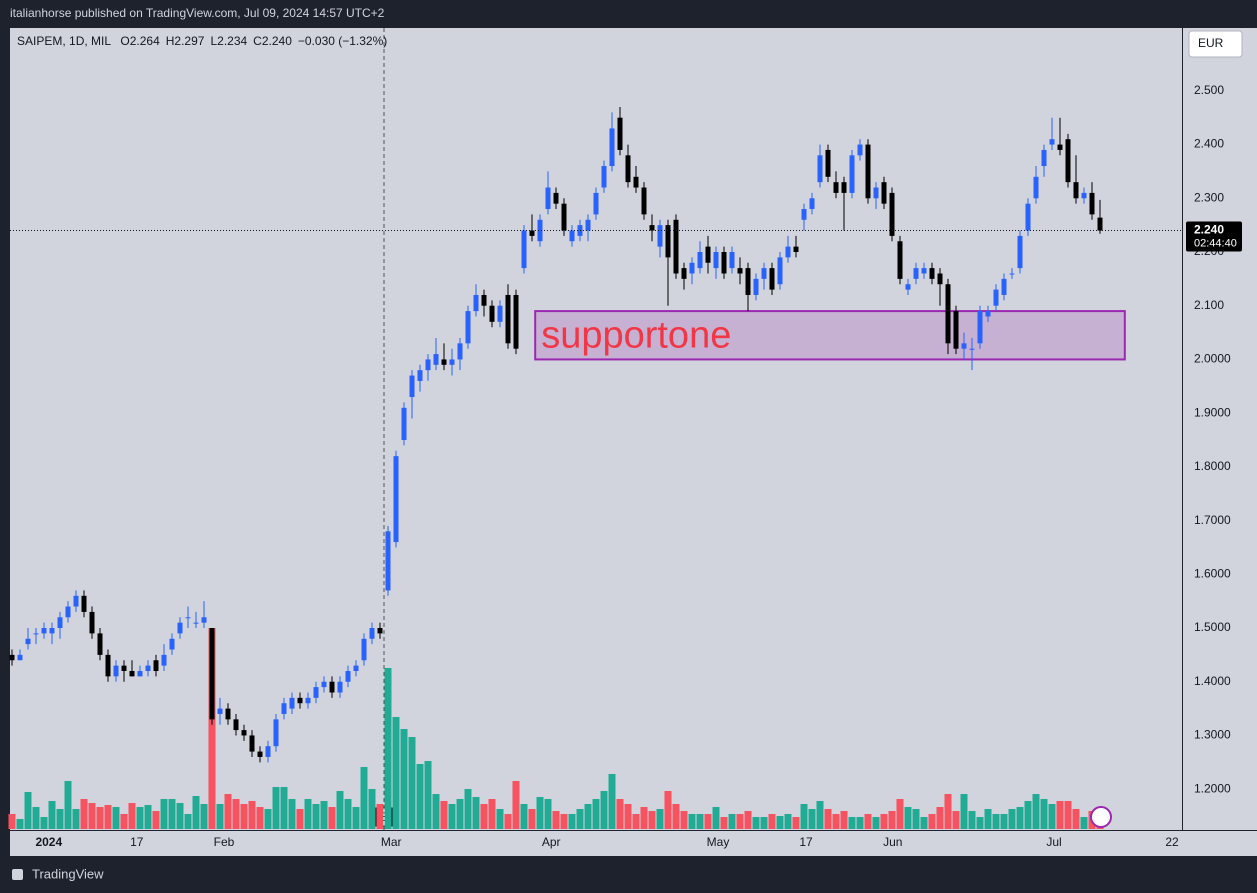  I want to click on x-tick-label: 17, so click(137, 842).